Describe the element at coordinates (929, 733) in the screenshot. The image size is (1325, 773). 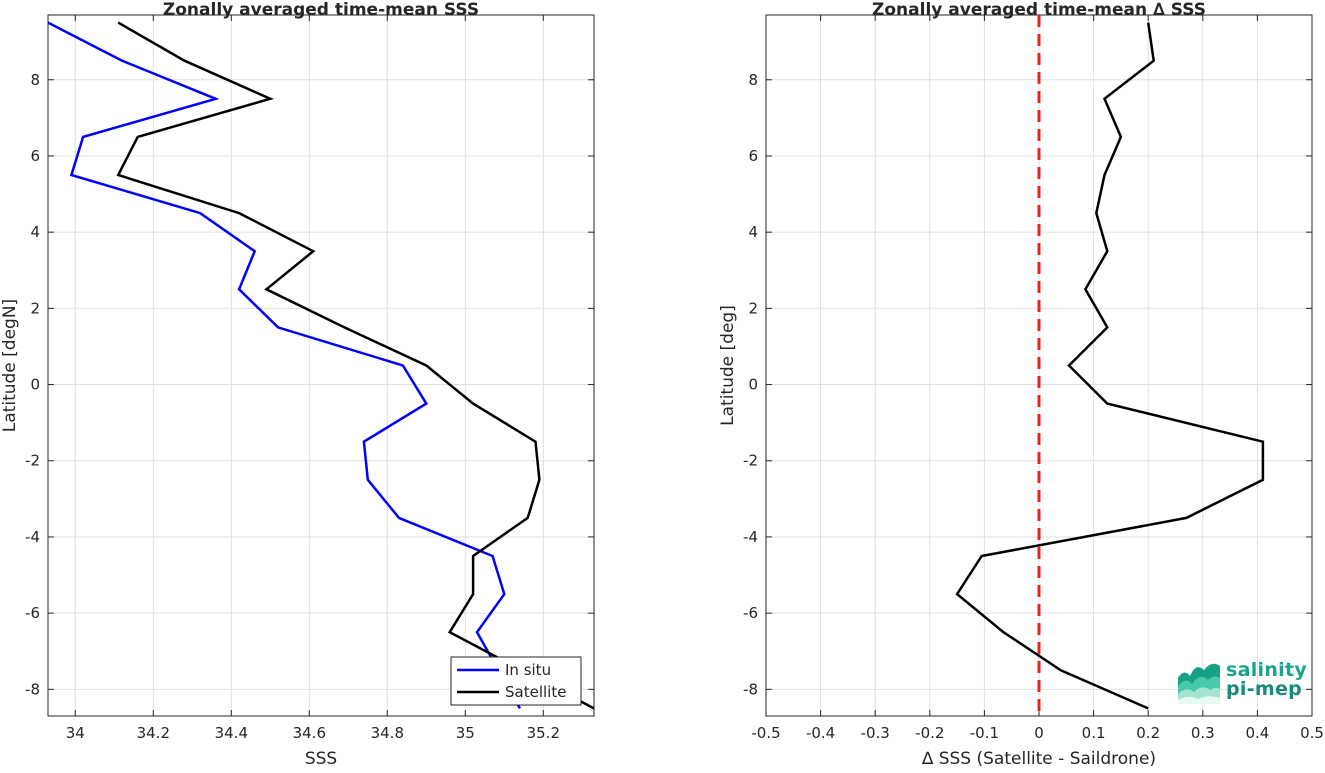
I see `x-tick-label: -0.2` at that location.